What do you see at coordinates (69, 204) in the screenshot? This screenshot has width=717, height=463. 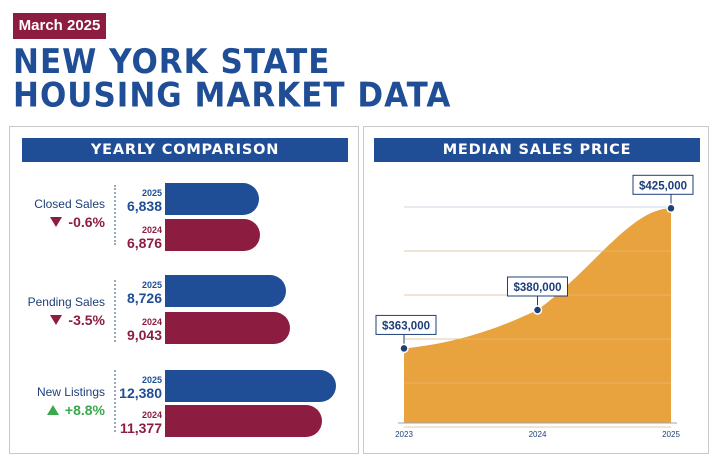 I see `metric-label: Closed Sales` at bounding box center [69, 204].